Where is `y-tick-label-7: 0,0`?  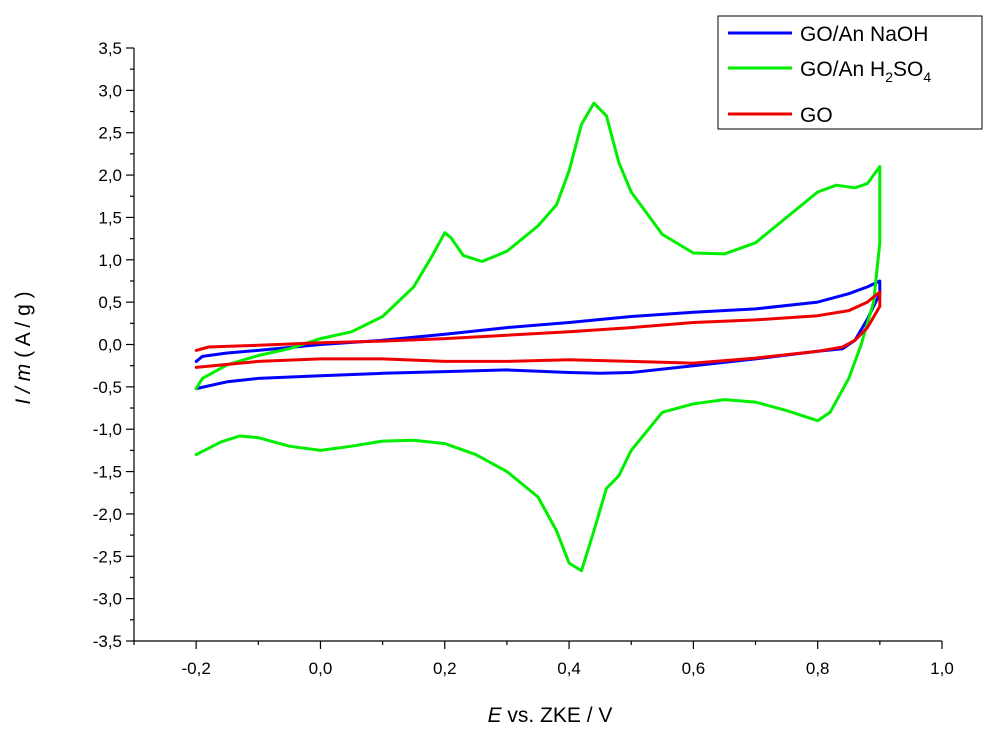 y-tick-label-7: 0,0 is located at coordinates (110, 345).